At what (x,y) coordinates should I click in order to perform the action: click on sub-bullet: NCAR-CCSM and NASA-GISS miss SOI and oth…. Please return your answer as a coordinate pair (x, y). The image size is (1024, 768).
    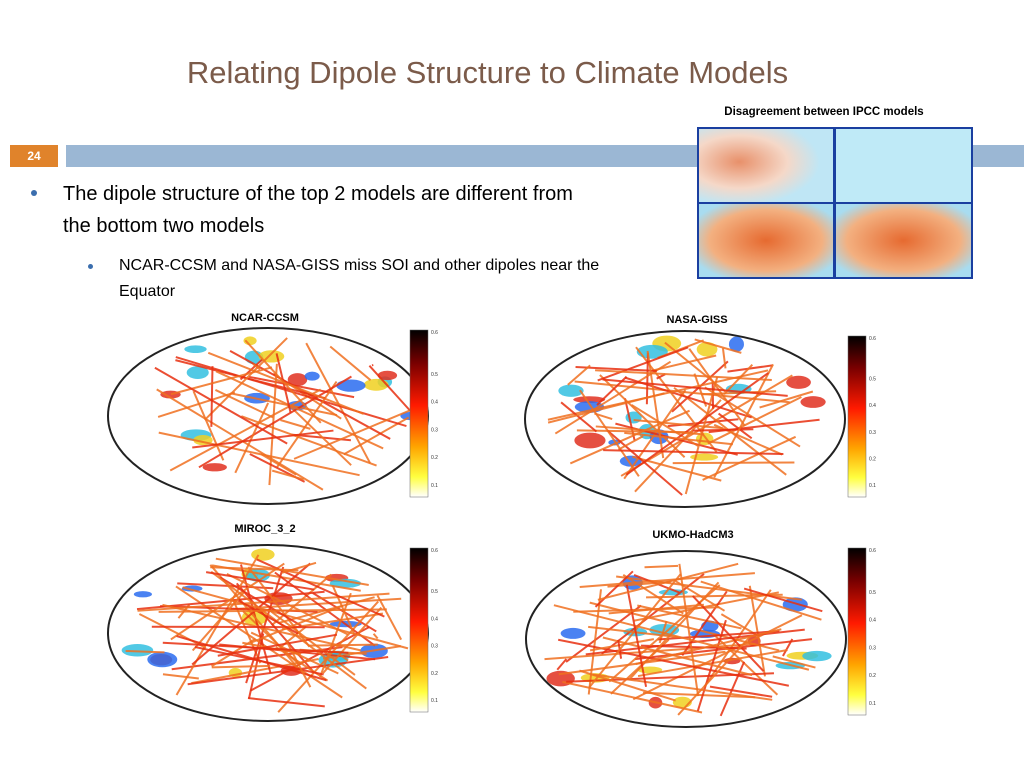
    Looking at the image, I should click on (359, 278).